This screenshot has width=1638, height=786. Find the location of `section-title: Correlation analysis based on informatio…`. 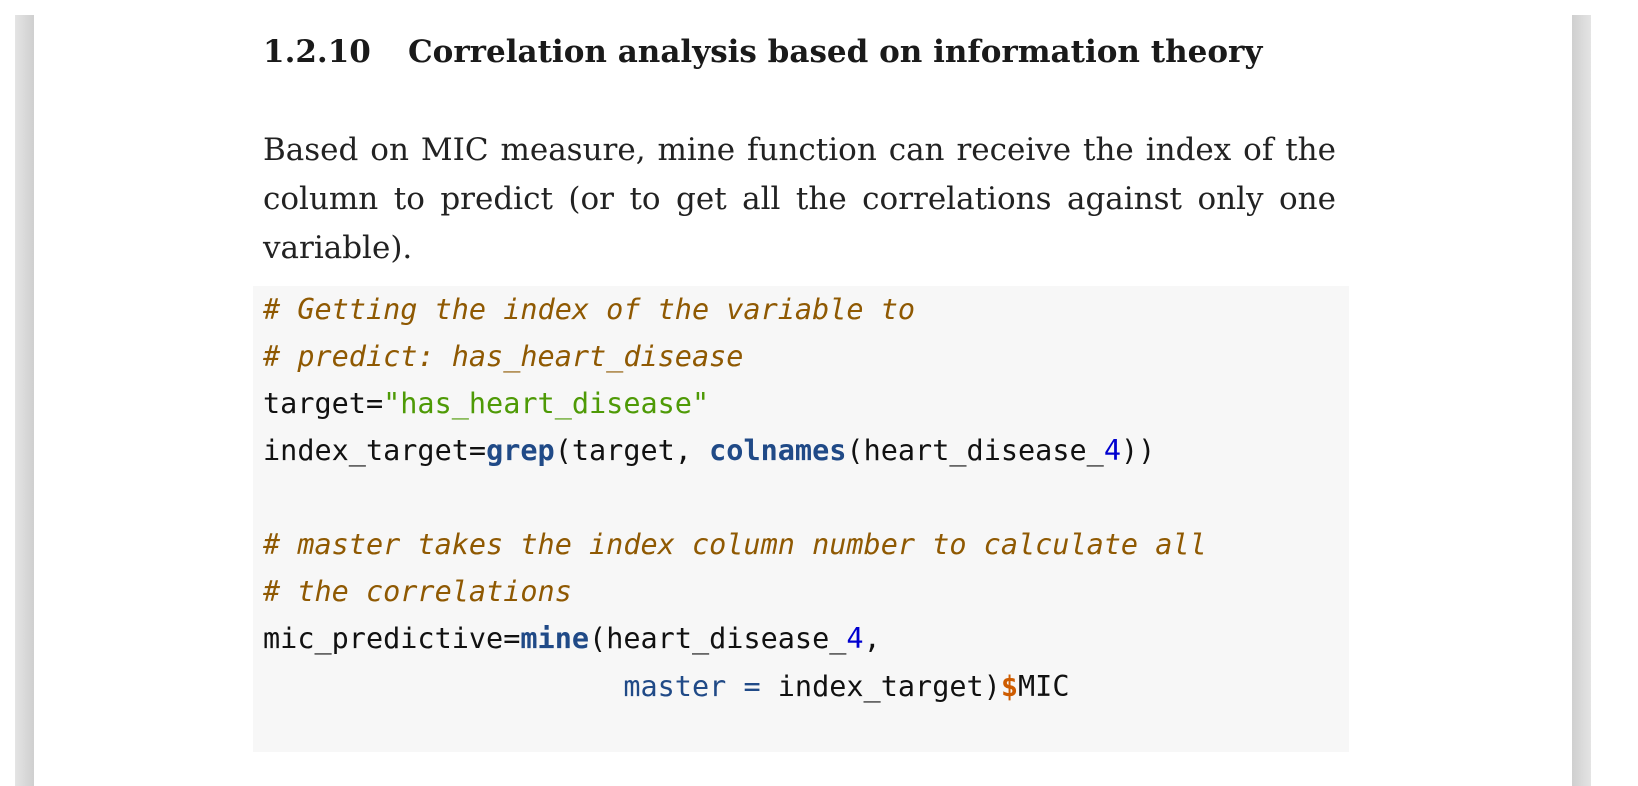

section-title: Correlation analysis based on informatio… is located at coordinates (835, 52).